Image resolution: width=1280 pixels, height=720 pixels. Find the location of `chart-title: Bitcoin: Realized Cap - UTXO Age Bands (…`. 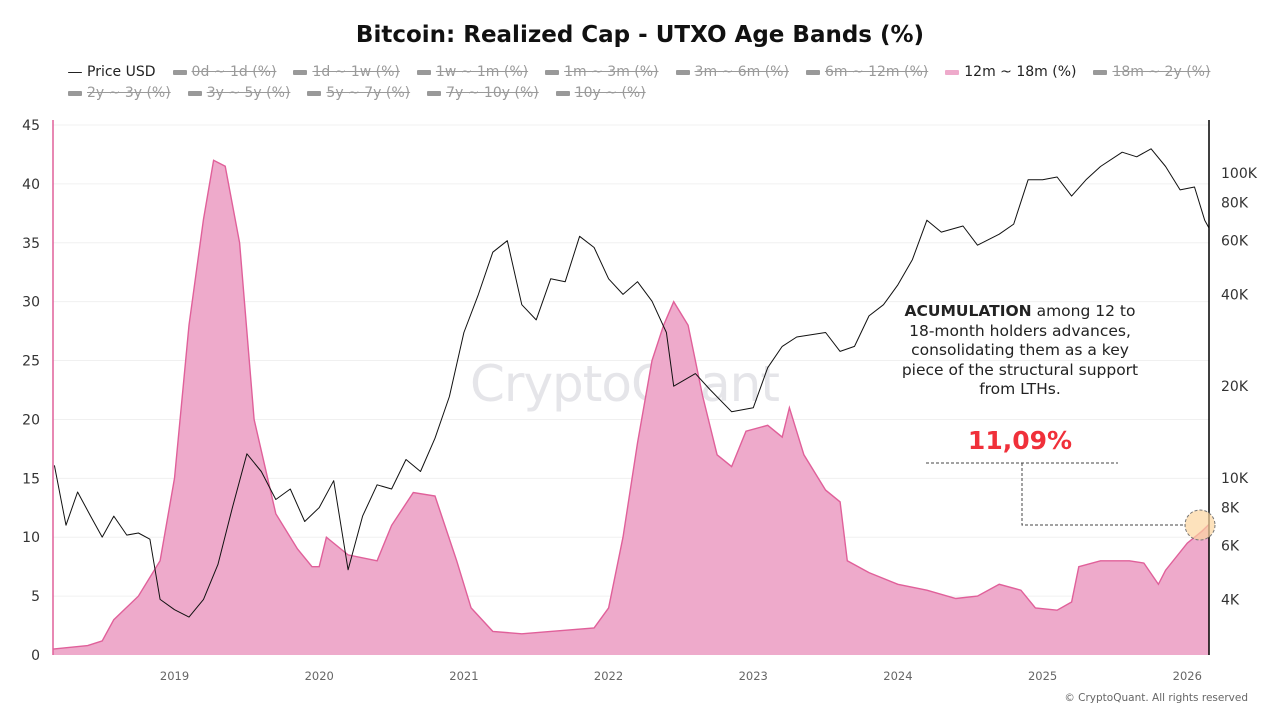

chart-title: Bitcoin: Realized Cap - UTXO Age Bands (… is located at coordinates (640, 35).